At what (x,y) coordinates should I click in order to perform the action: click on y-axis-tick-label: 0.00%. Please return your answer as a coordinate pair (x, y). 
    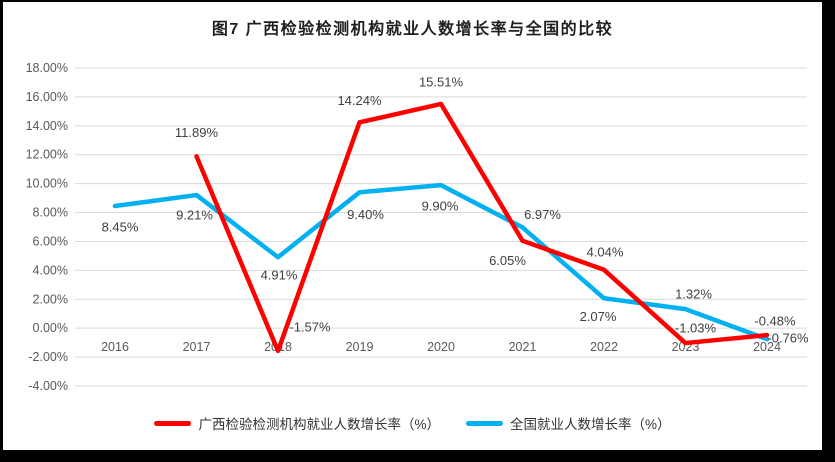
    Looking at the image, I should click on (50, 328).